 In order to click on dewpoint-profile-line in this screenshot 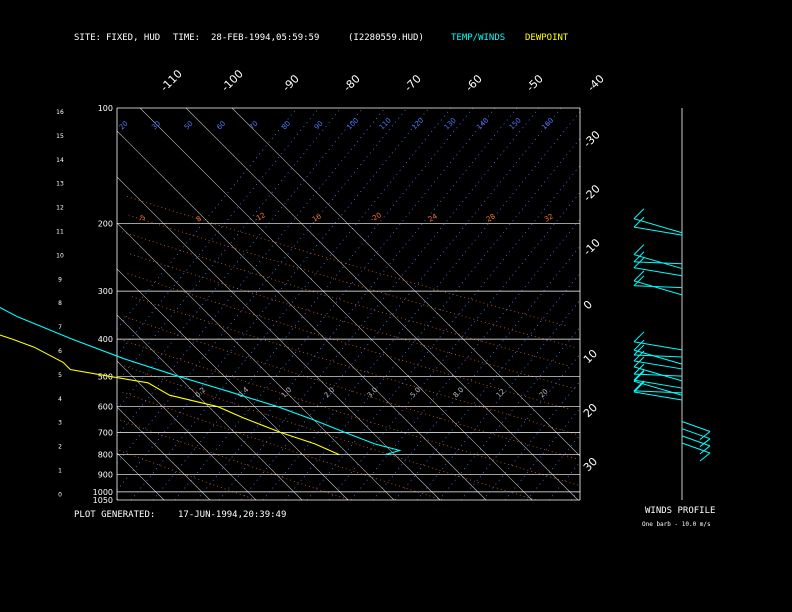, I will do `click(170, 395)`.